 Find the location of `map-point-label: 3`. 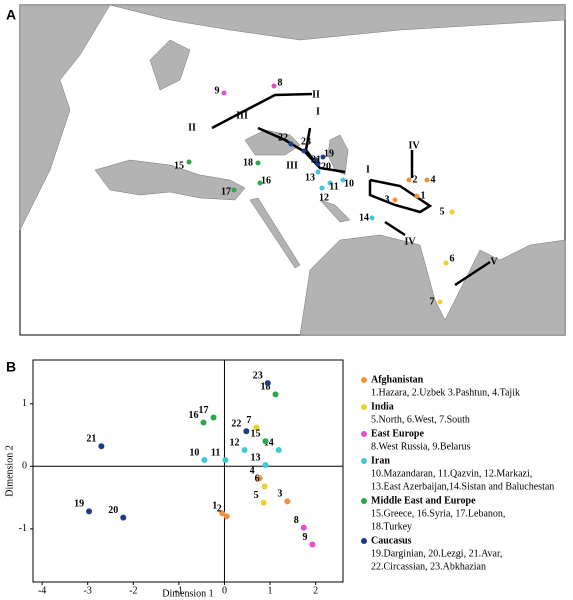

map-point-label: 3 is located at coordinates (387, 199).